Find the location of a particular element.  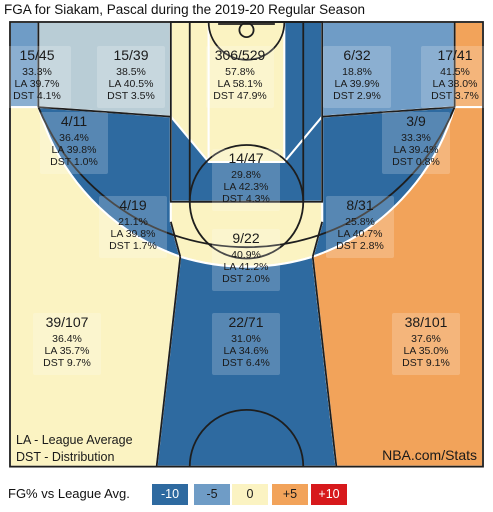

zone-label-10: 9/22 40.9%LA 41.2%DST 2.0% is located at coordinates (246, 260).